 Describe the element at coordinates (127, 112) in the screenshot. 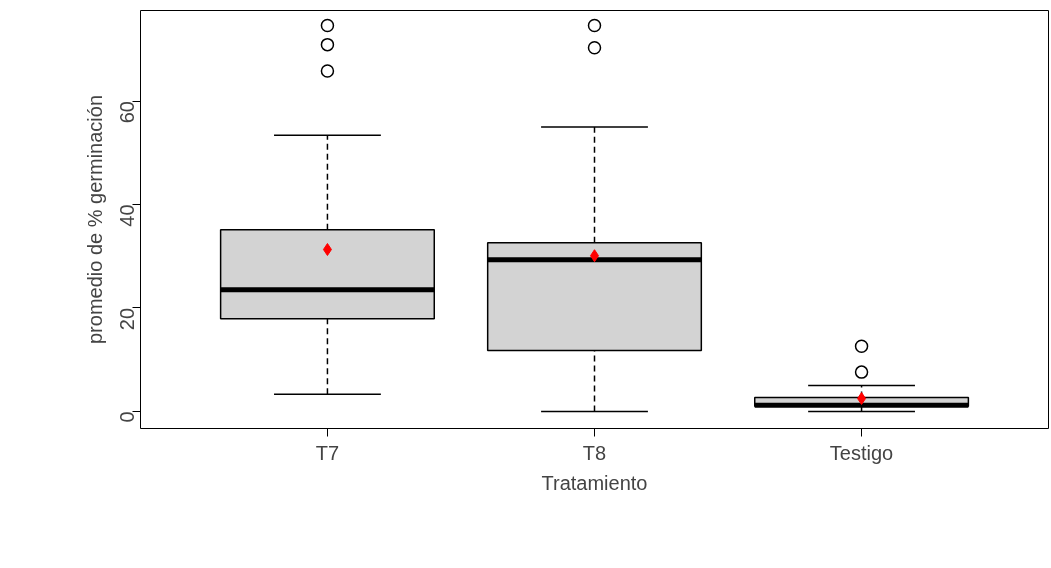

I see `y-tick-label: 60` at that location.